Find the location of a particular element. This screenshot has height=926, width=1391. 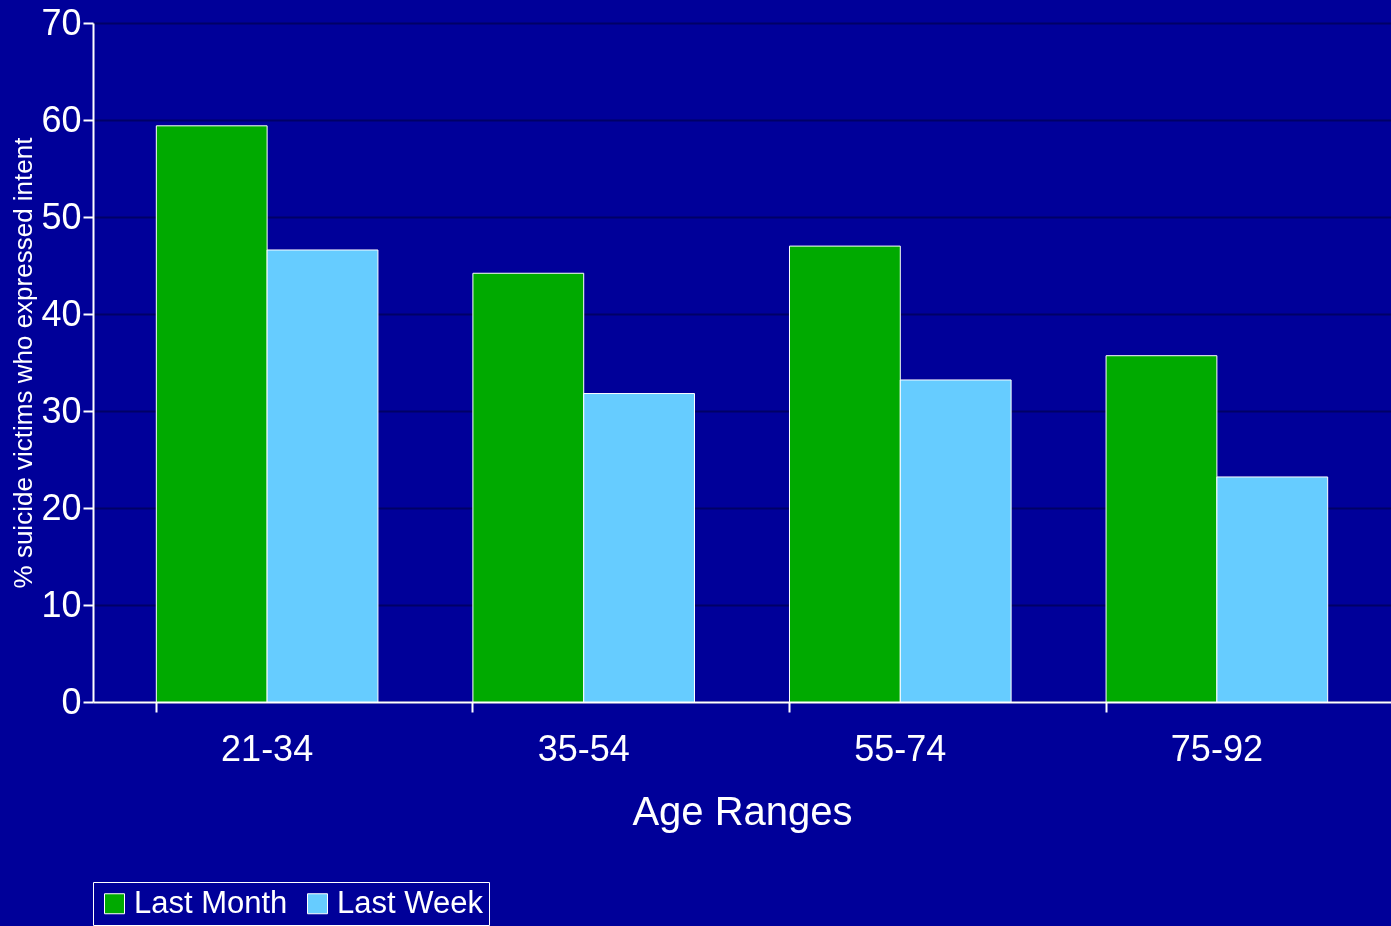

y-tick-label: 10 is located at coordinates (61, 604).